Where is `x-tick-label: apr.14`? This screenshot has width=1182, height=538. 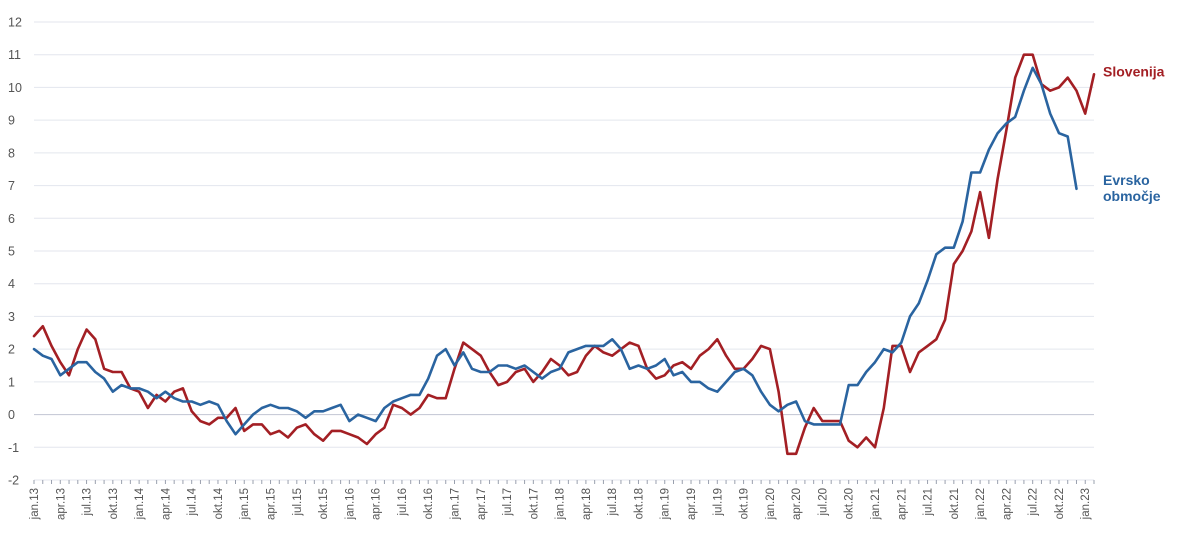
x-tick-label: apr.14 is located at coordinates (166, 503).